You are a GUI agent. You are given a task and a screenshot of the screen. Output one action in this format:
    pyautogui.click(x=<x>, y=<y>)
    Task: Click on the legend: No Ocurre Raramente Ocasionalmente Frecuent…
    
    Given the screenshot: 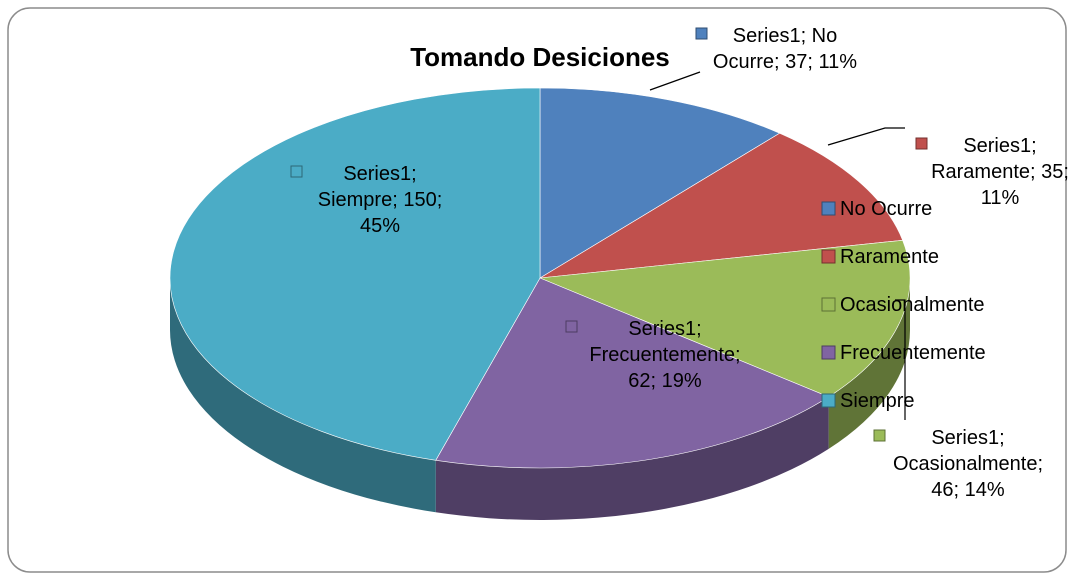 What is the action you would take?
    pyautogui.click(x=903, y=305)
    